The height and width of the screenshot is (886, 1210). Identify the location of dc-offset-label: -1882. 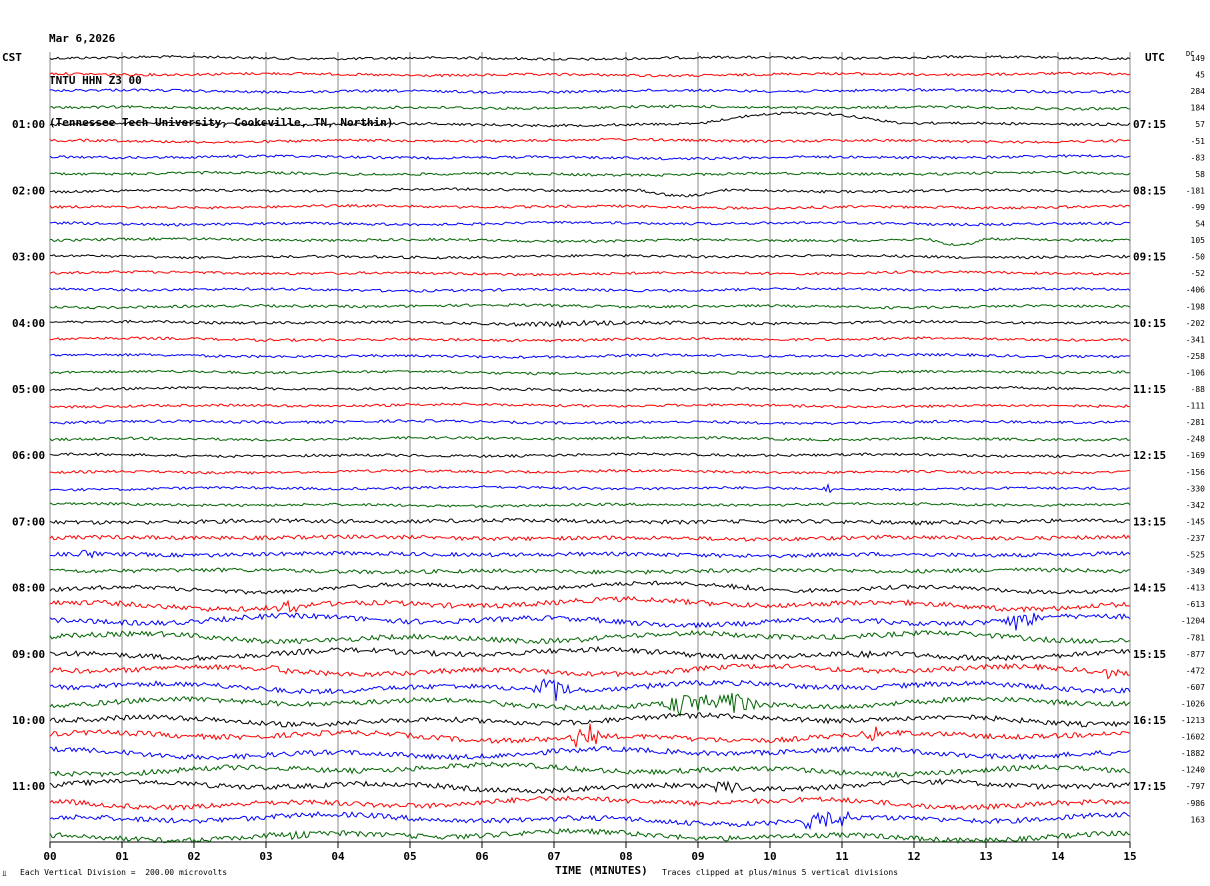
(1193, 753).